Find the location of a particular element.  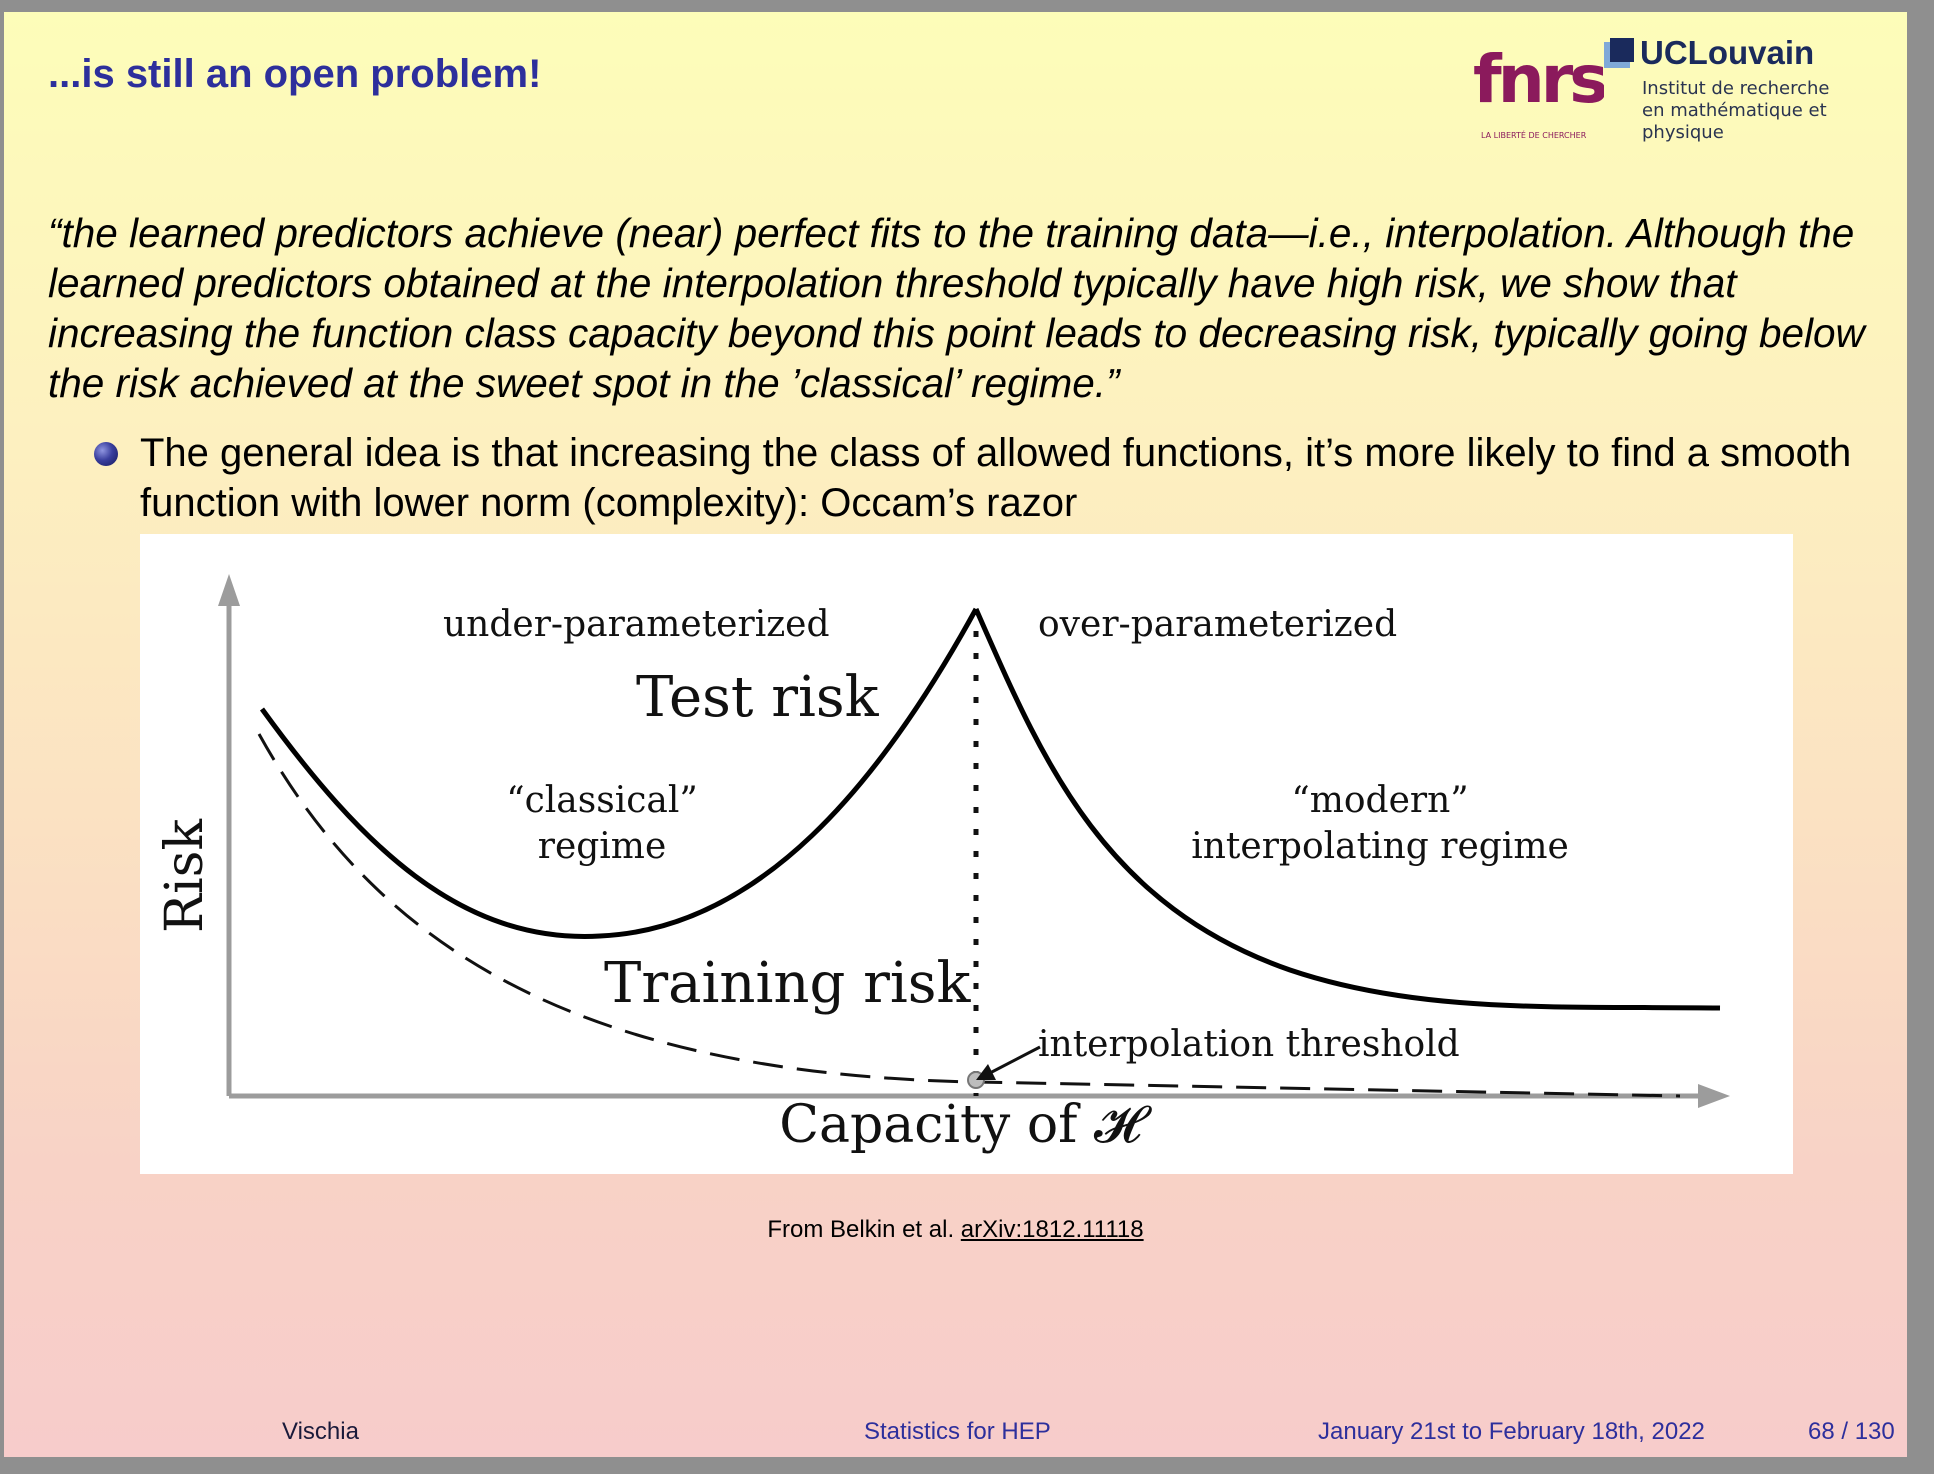

fnrs-logo: fnrs LA LIBERTÉ DE CHERCHER is located at coordinates (1539, 91).